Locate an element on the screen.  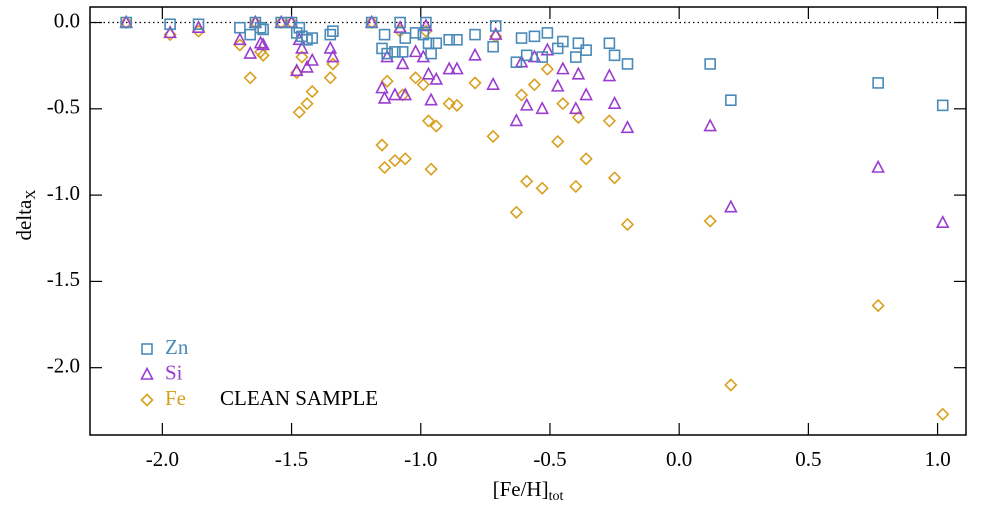
y-tick-label: -1.5 is located at coordinates (63, 279).